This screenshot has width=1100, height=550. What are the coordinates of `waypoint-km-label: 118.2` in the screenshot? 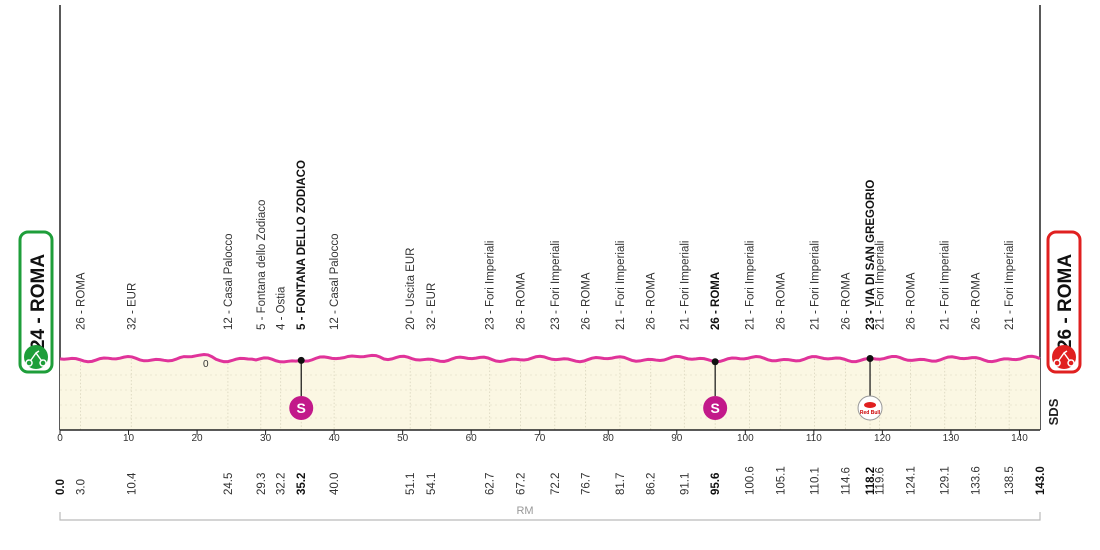 It's located at (871, 481).